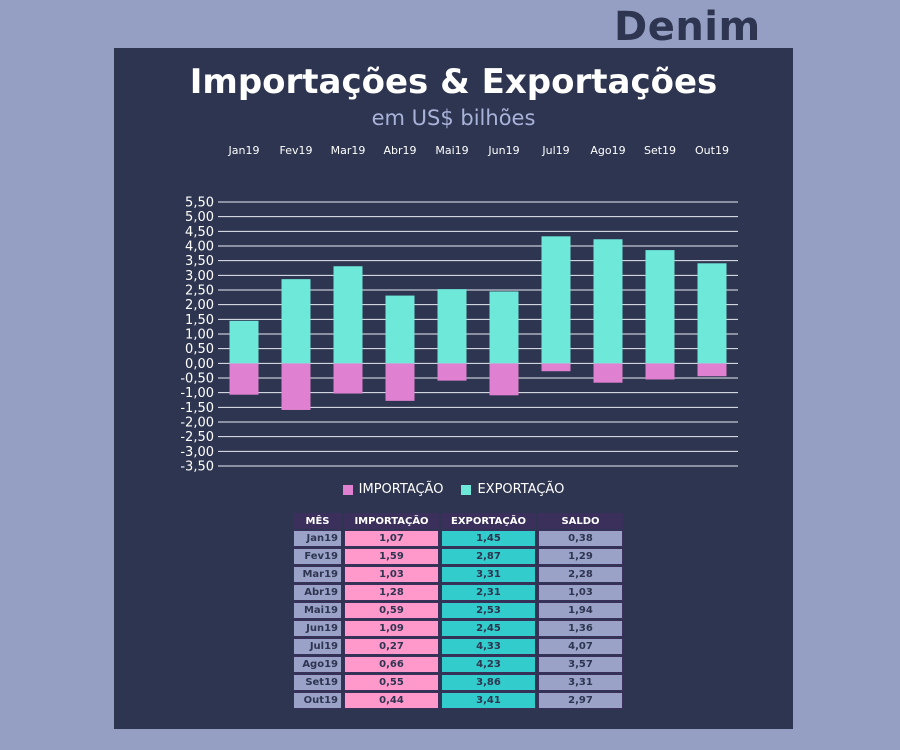 This screenshot has height=750, width=900. Describe the element at coordinates (488, 574) in the screenshot. I see `cell-exportacao: 3,31` at that location.